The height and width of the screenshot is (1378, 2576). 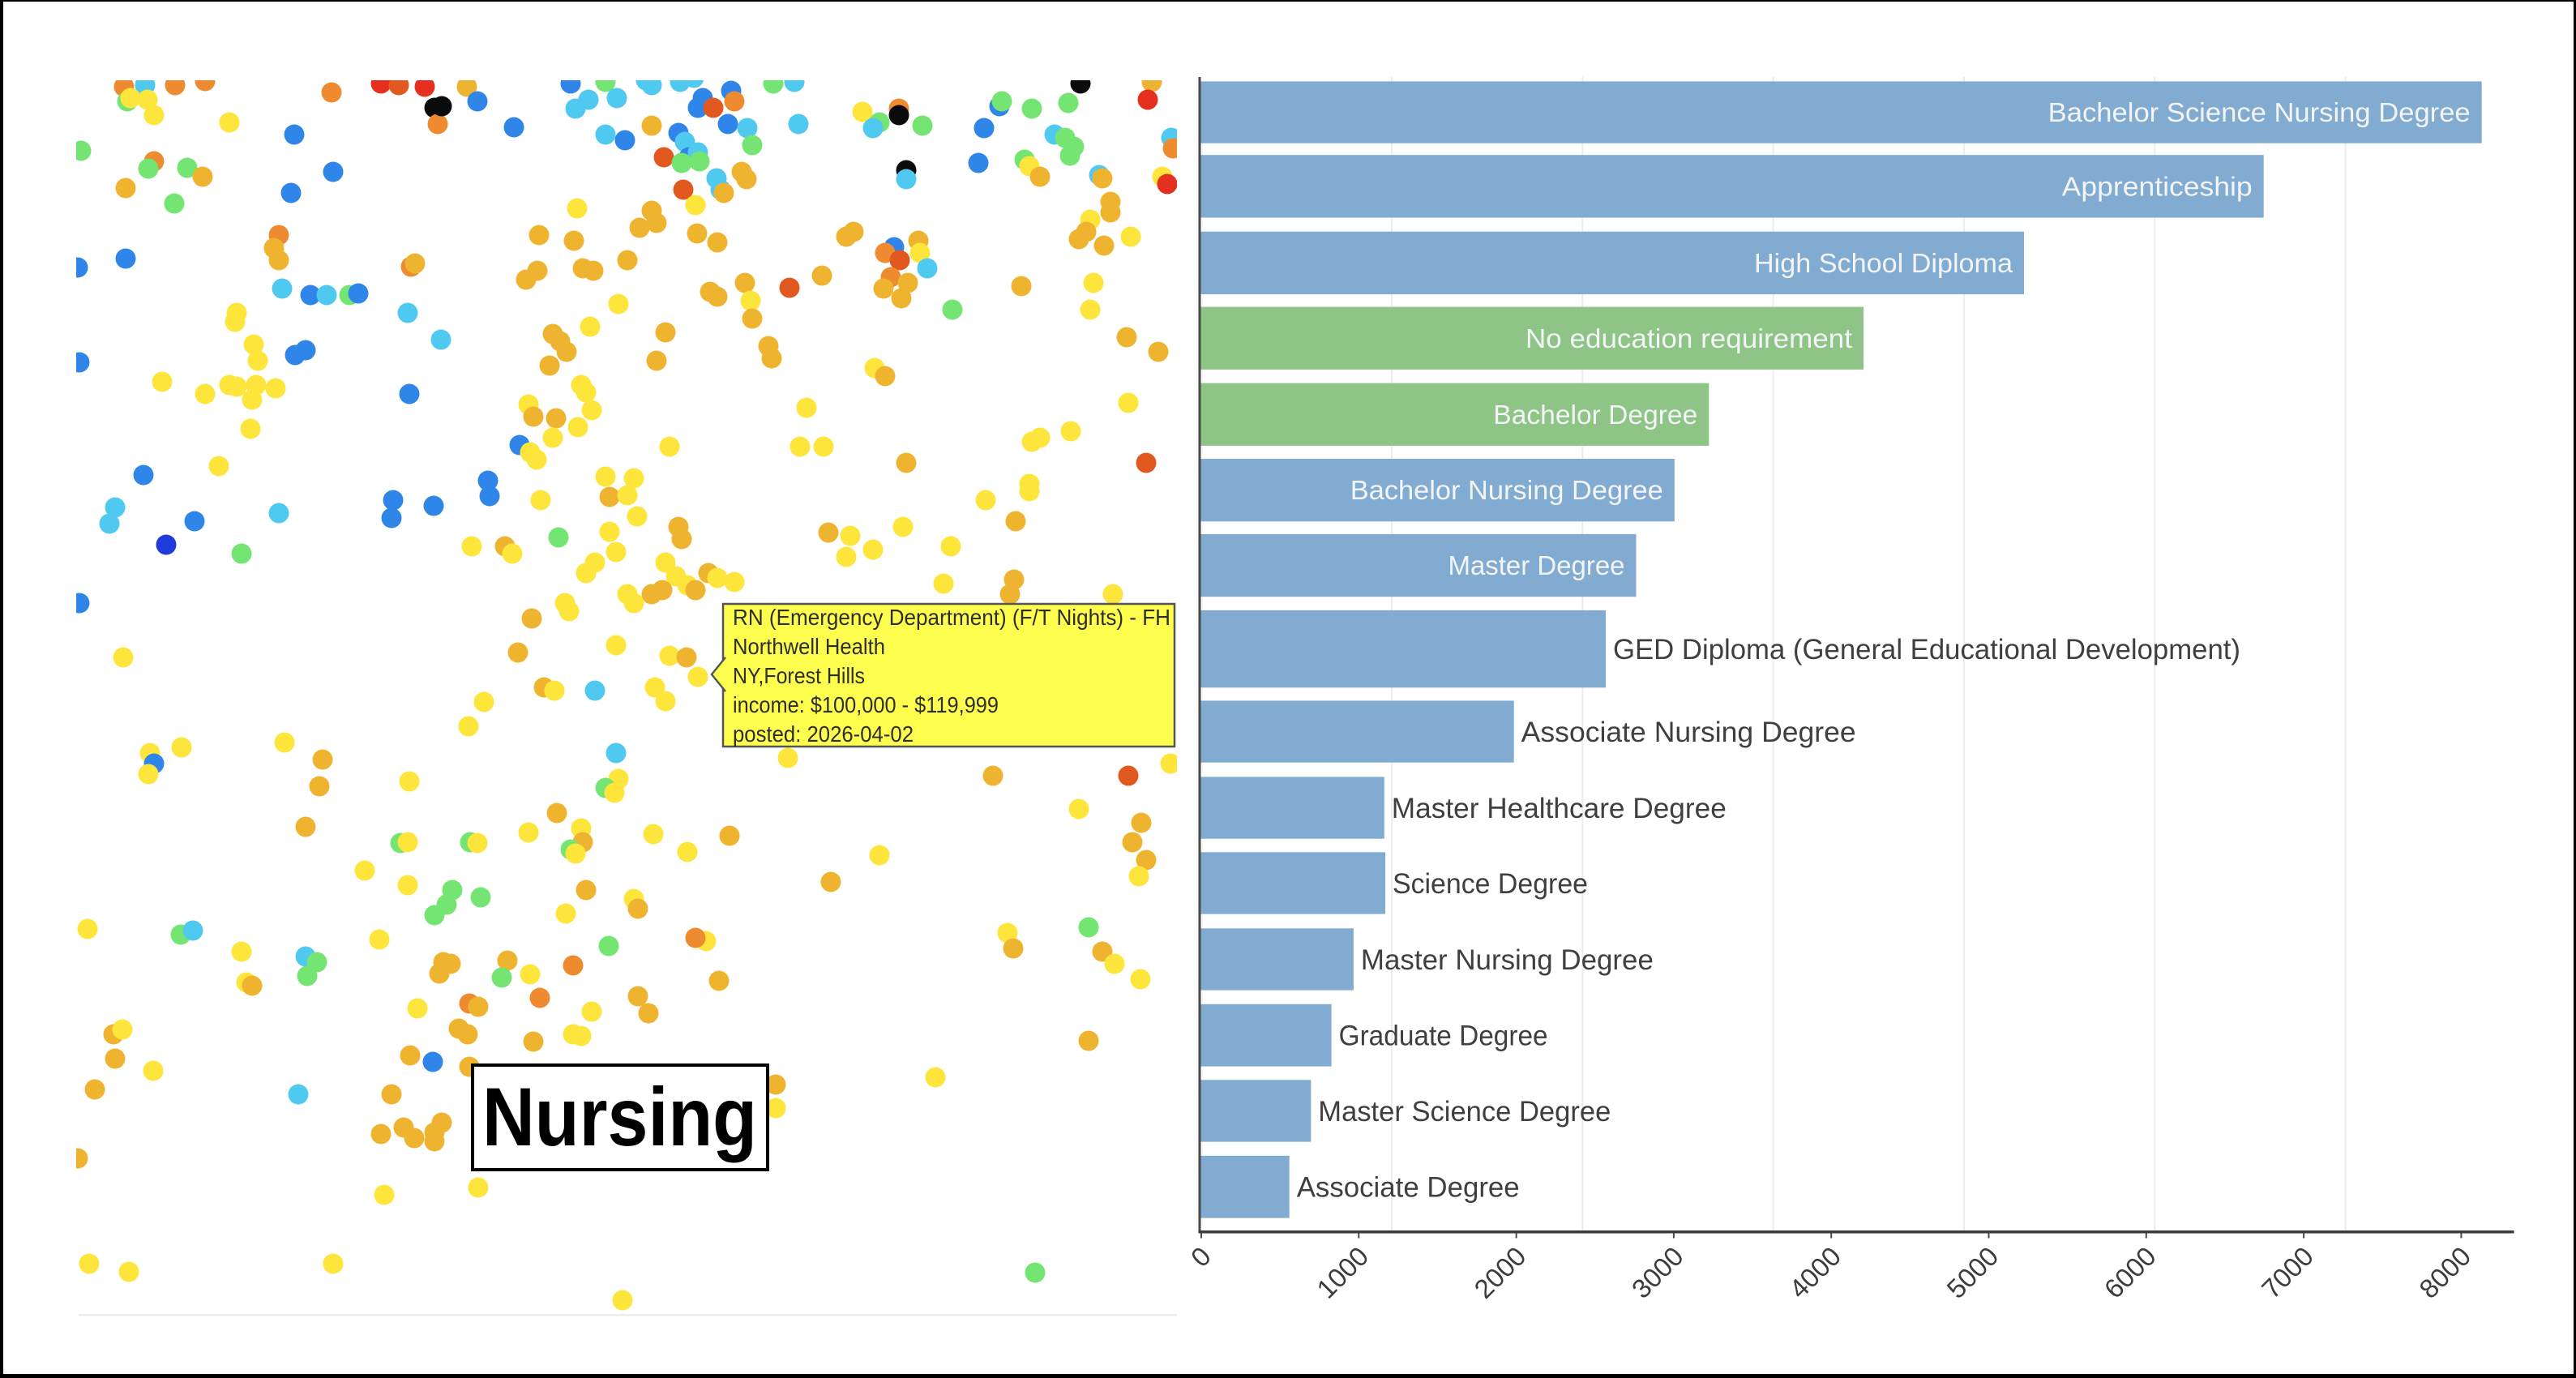 I want to click on svg-text: Bachelor Degree, so click(x=1595, y=415).